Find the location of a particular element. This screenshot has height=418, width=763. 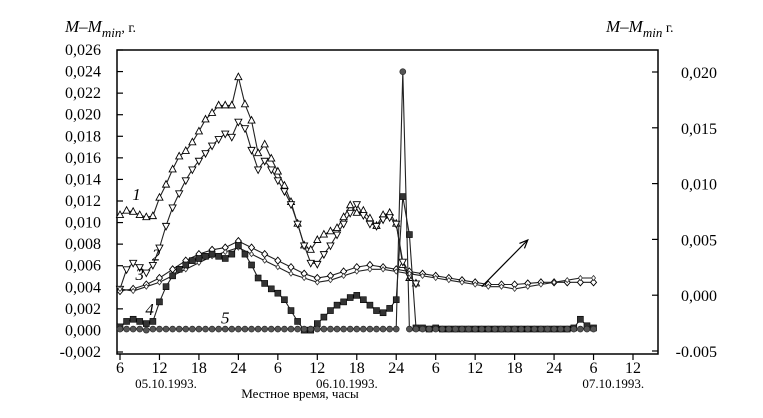

right-tick-label: 0,010 is located at coordinates (699, 185).